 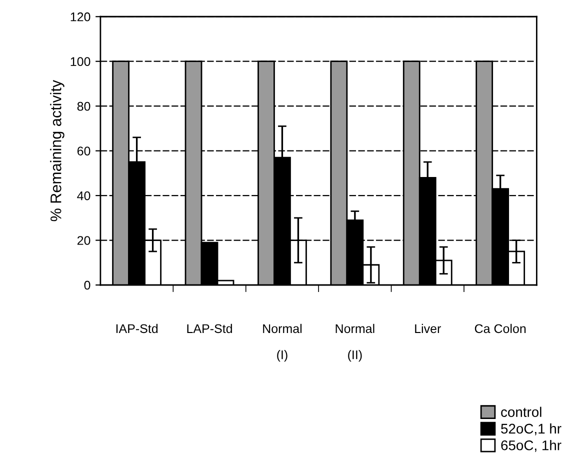 What do you see at coordinates (83, 151) in the screenshot?
I see `y-tick-label: 60` at bounding box center [83, 151].